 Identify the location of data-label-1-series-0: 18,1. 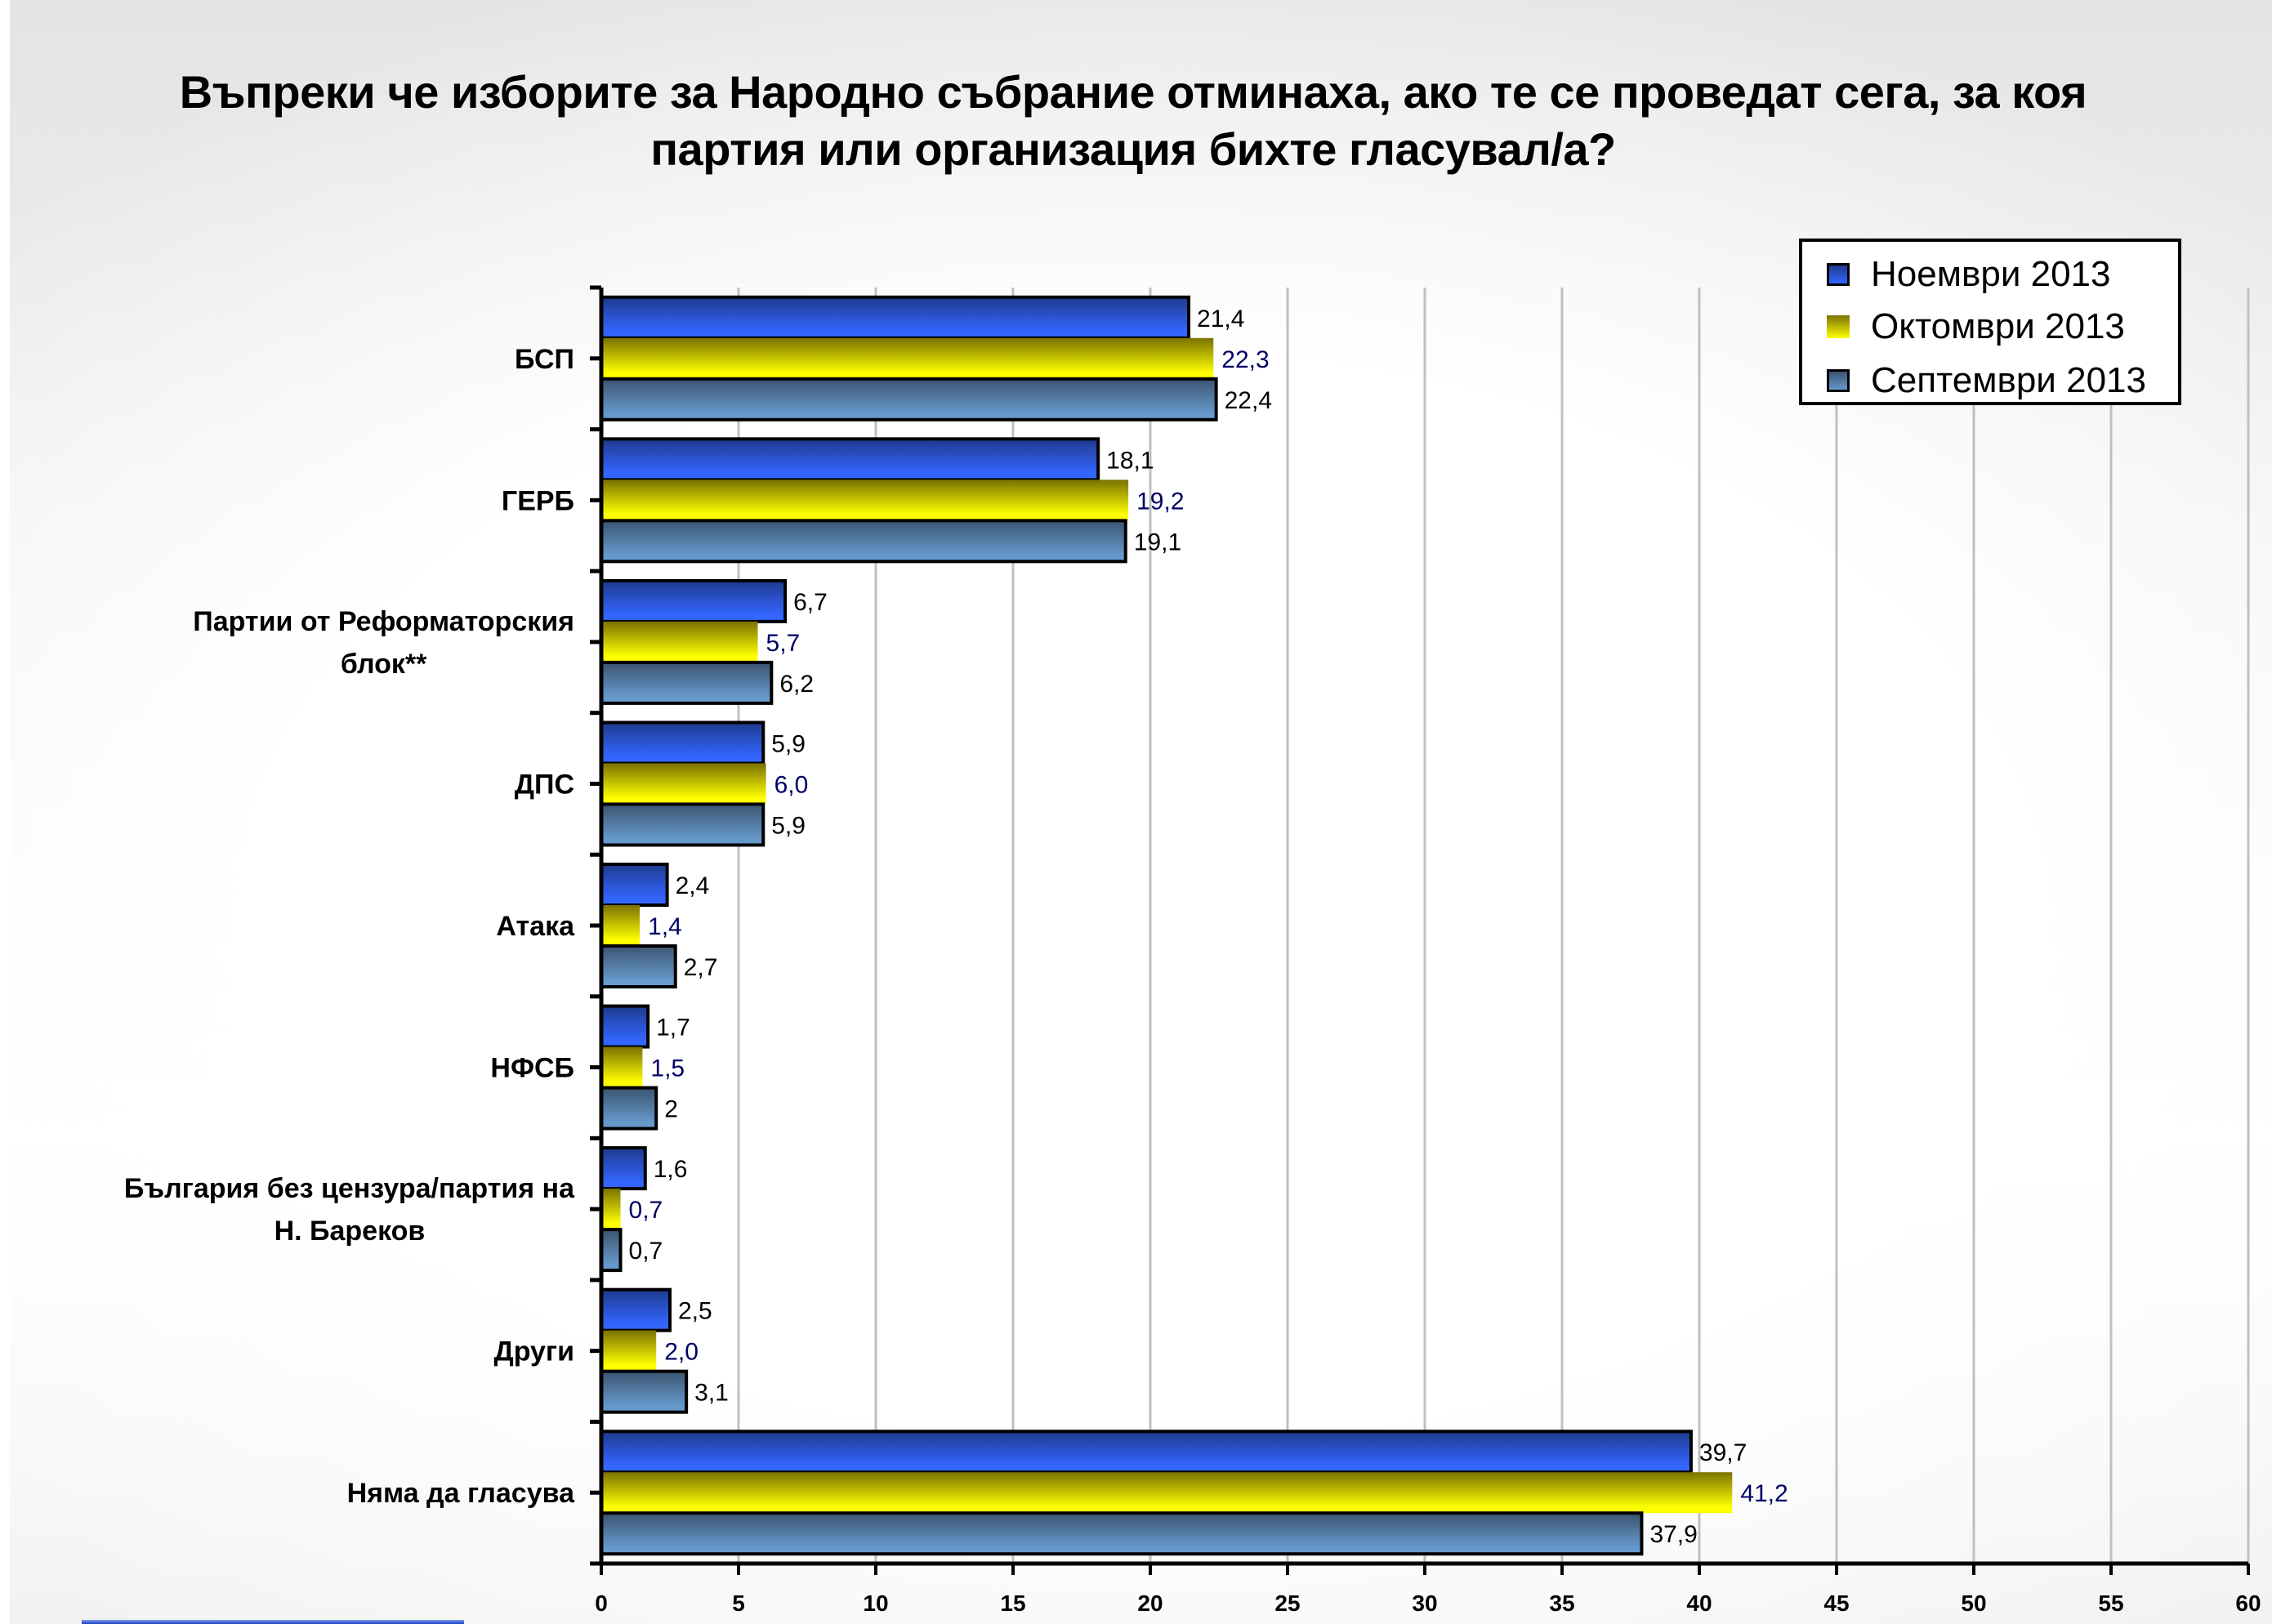
(1130, 460).